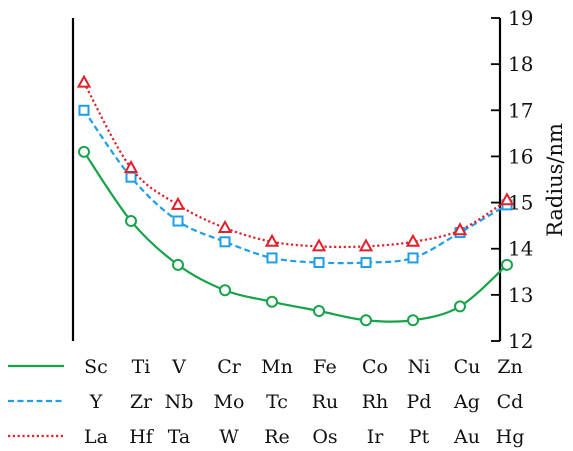  I want to click on category-label: Hg, so click(510, 437).